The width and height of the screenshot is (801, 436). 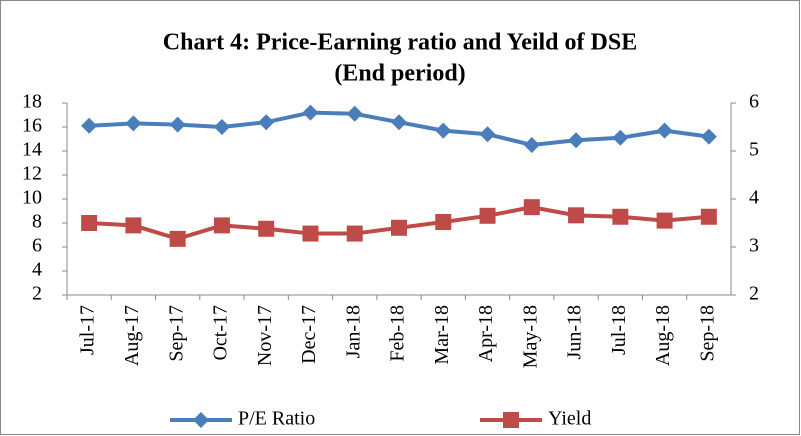 What do you see at coordinates (88, 330) in the screenshot?
I see `x-tick-label: Jul-17` at bounding box center [88, 330].